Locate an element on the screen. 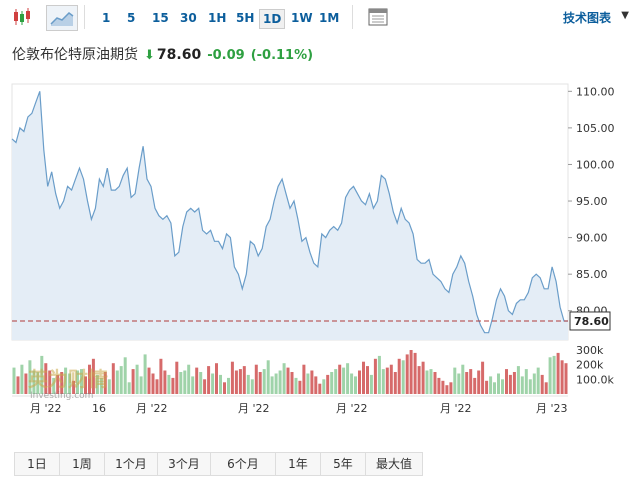 This screenshot has height=492, width=643. range-3m-button: 3个月 is located at coordinates (184, 464).